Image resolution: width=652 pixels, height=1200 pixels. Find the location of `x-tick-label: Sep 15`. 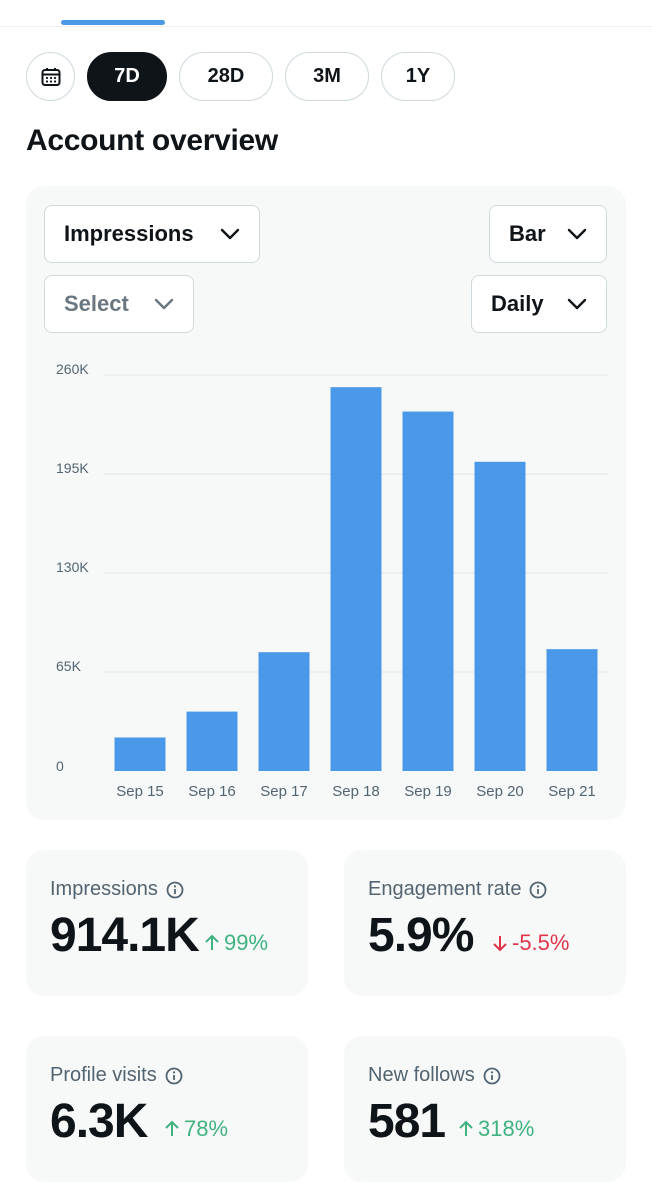

x-tick-label: Sep 15 is located at coordinates (140, 791).